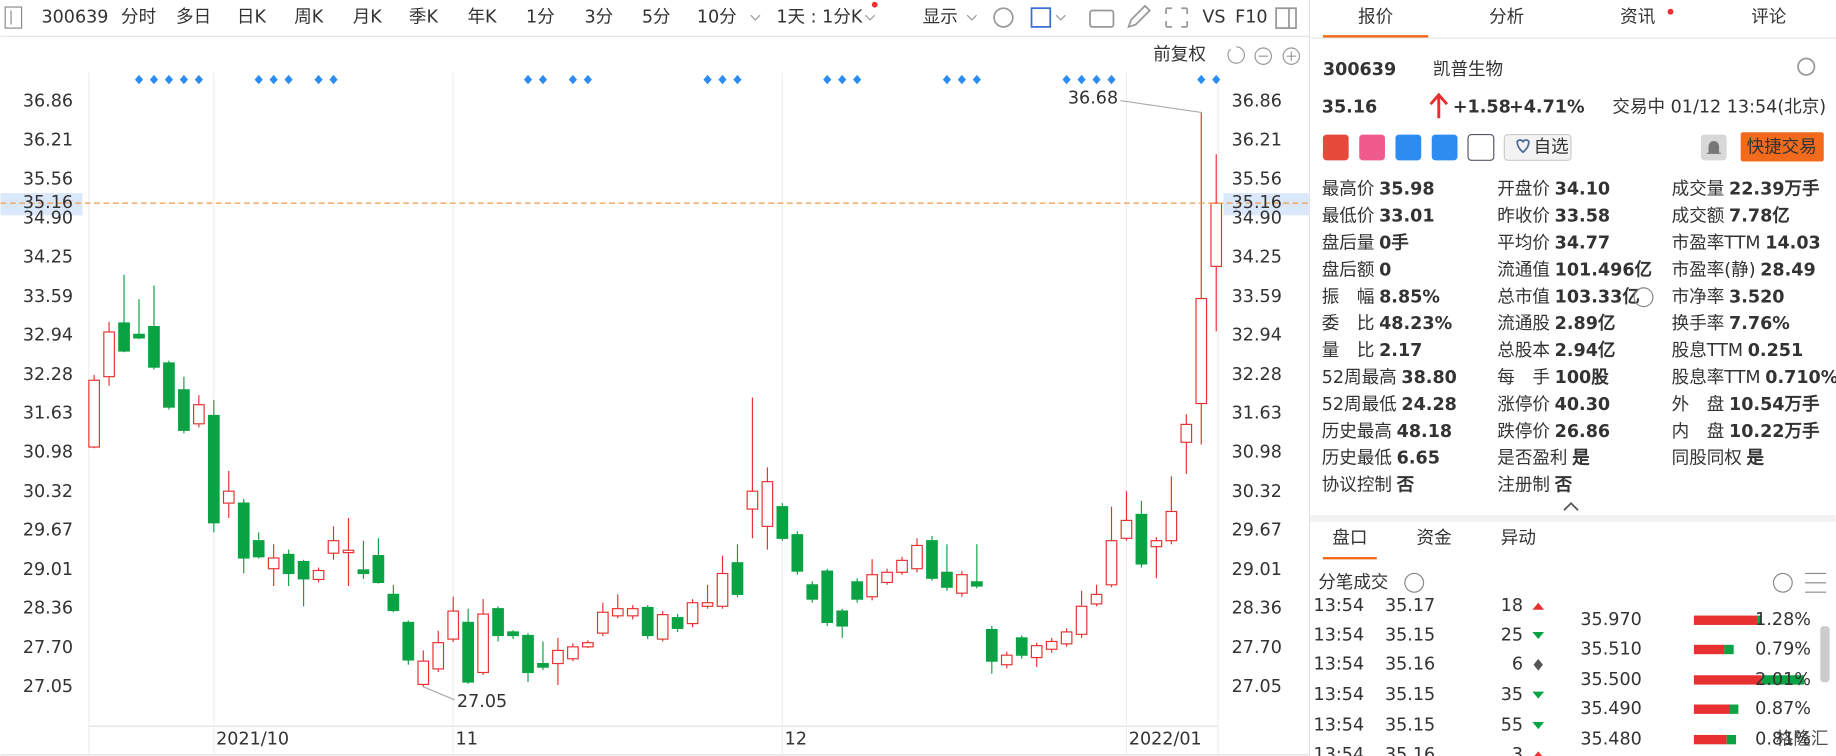 The image size is (1836, 756). What do you see at coordinates (1571, 506) in the screenshot?
I see `collapse-chevron` at bounding box center [1571, 506].